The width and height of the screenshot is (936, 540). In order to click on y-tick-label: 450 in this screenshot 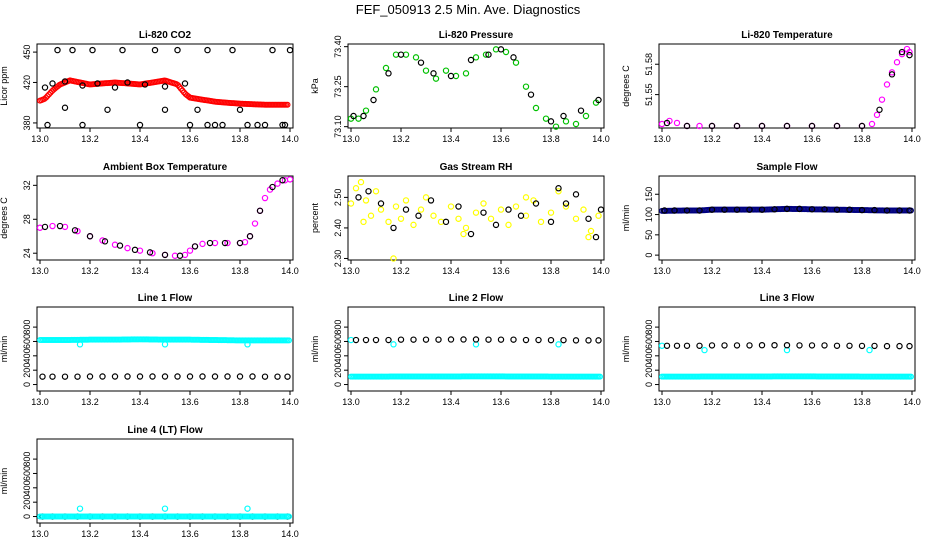, I will do `click(27, 52)`.